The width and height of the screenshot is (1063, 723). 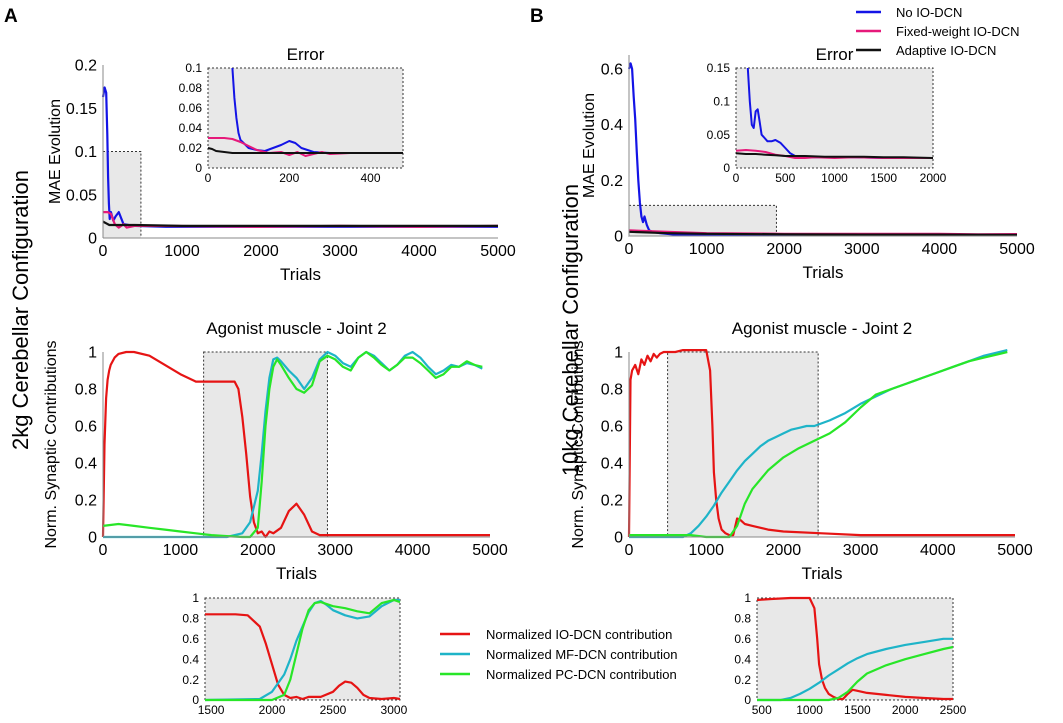 What do you see at coordinates (11, 16) in the screenshot?
I see `panel-label-a: A` at bounding box center [11, 16].